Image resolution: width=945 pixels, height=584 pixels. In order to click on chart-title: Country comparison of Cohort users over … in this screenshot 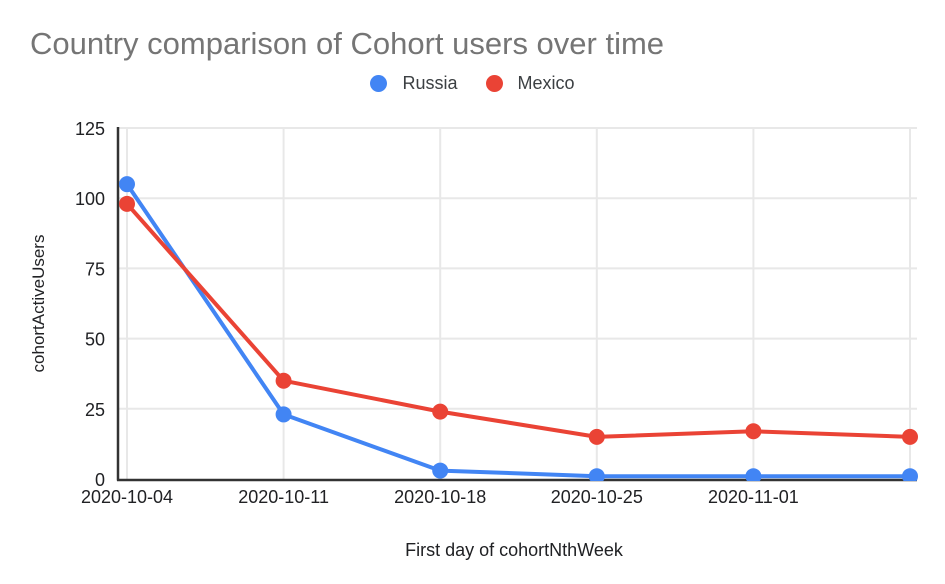, I will do `click(347, 43)`.